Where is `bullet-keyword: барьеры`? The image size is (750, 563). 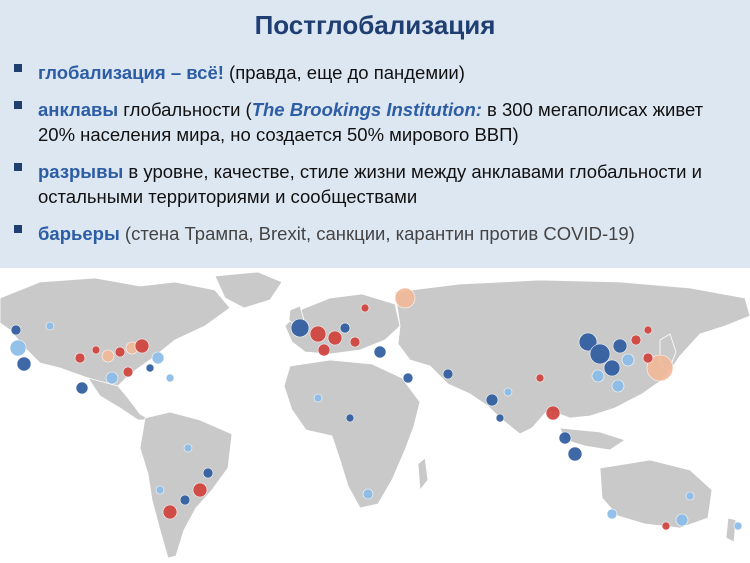
bullet-keyword: барьеры is located at coordinates (79, 233).